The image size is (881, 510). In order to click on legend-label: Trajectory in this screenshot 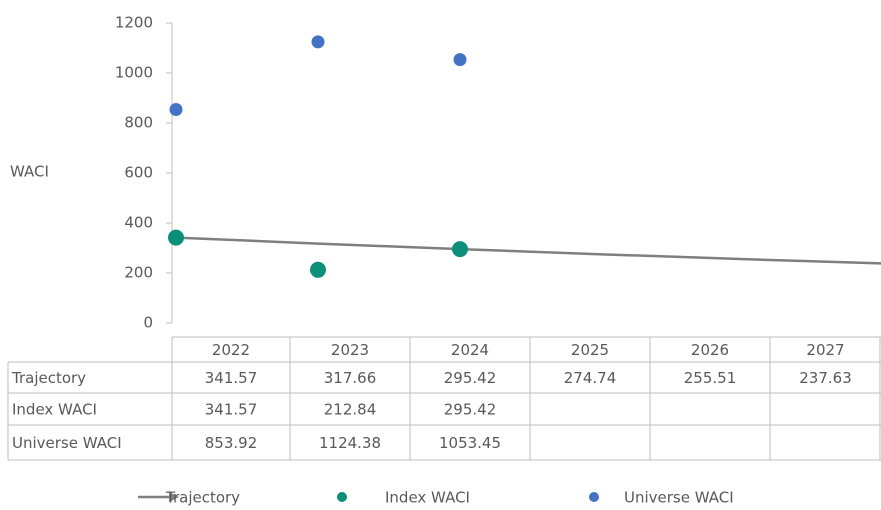, I will do `click(202, 498)`.